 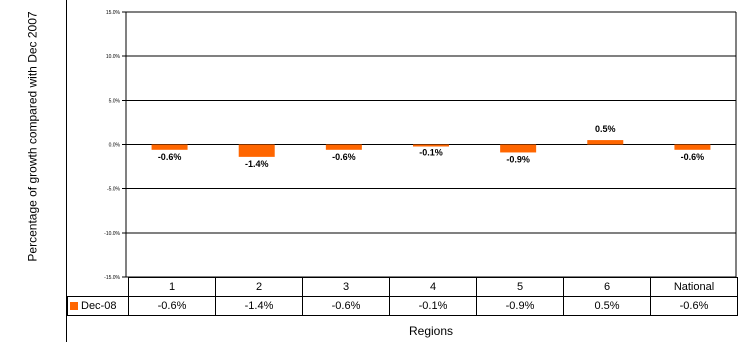 I want to click on value-cell: -0.1%, so click(x=433, y=306).